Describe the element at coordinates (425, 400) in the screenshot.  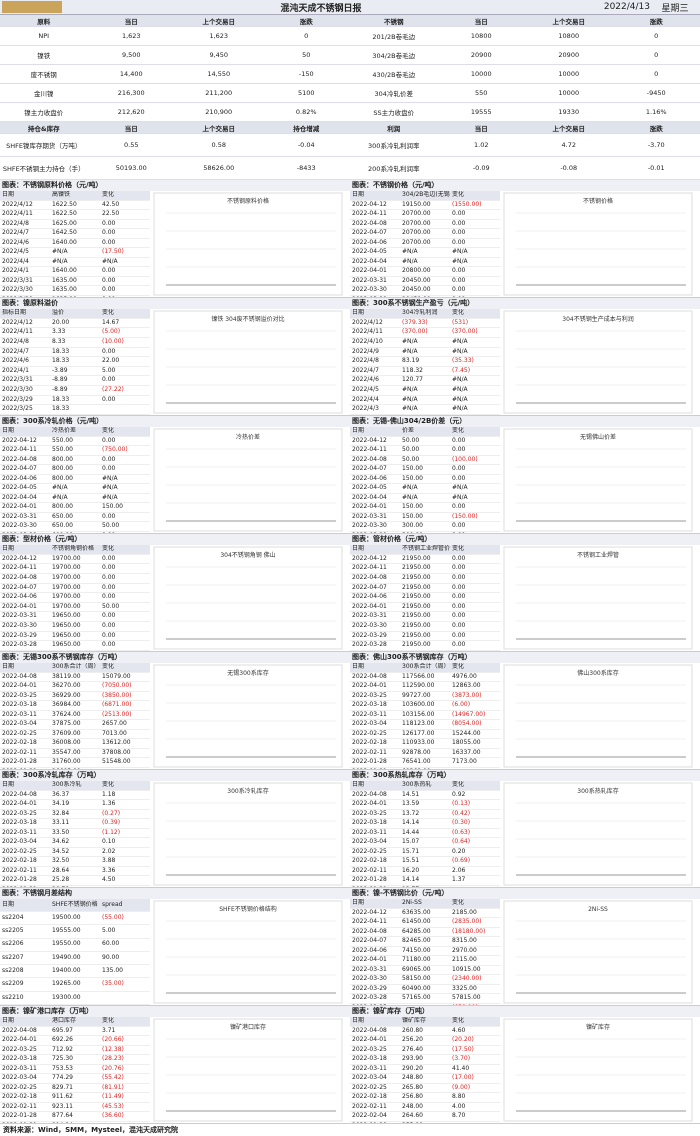
I see `cell: #N/A` at that location.